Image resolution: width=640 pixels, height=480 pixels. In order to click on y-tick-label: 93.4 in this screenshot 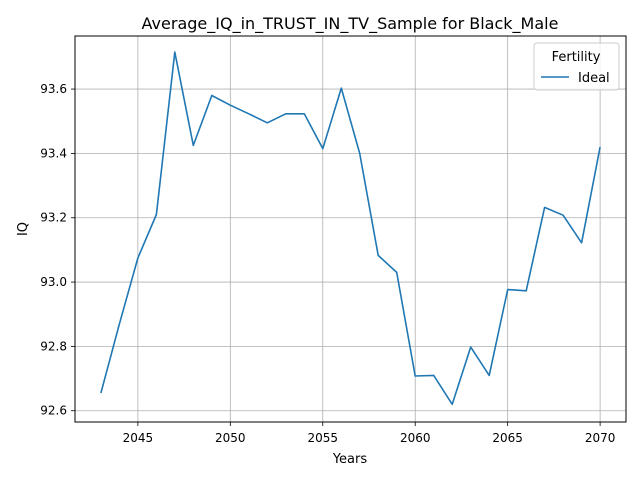, I will do `click(53, 153)`.